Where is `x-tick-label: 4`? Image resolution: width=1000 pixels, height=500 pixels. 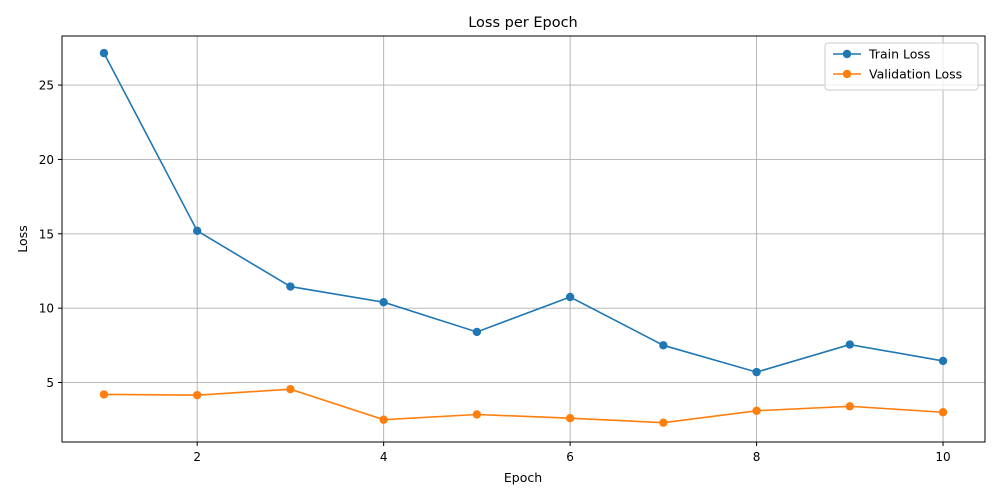
x-tick-label: 4 is located at coordinates (384, 457).